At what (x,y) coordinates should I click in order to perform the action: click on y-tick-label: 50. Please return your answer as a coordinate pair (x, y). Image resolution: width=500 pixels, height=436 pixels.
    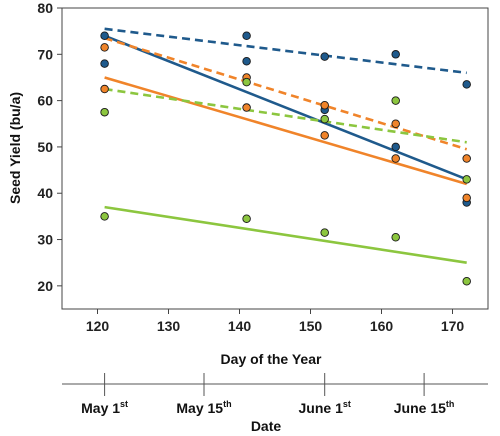
    Looking at the image, I should click on (45, 147).